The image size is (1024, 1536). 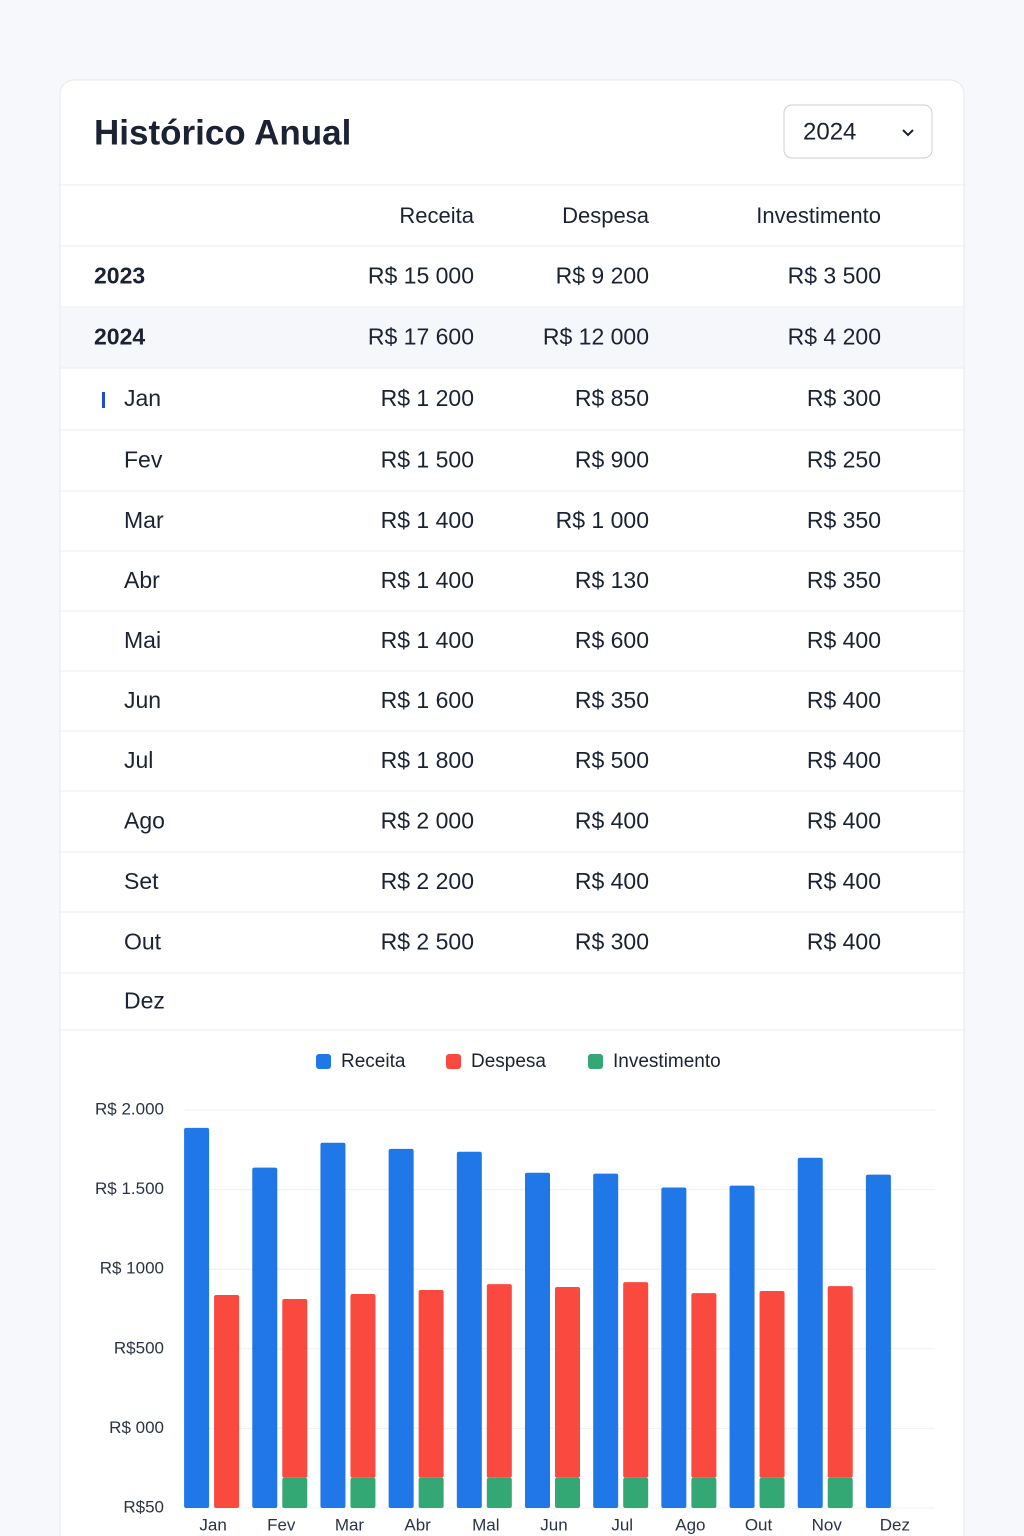 What do you see at coordinates (138, 760) in the screenshot?
I see `row-label: Jul` at bounding box center [138, 760].